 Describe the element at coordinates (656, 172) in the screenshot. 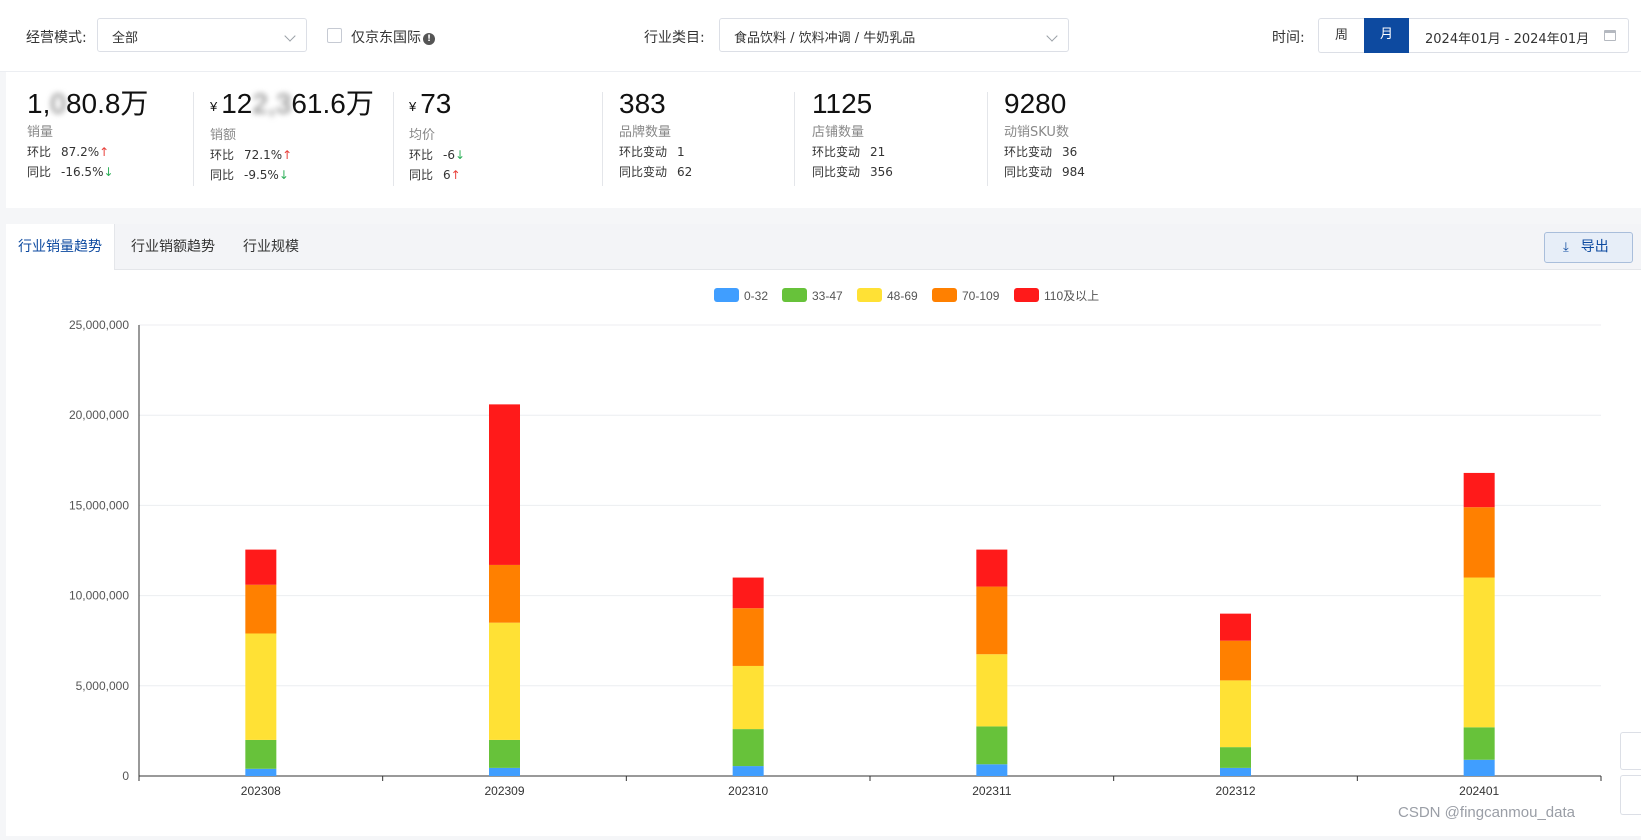

I see `metric-yoy: 同比变动 62` at that location.